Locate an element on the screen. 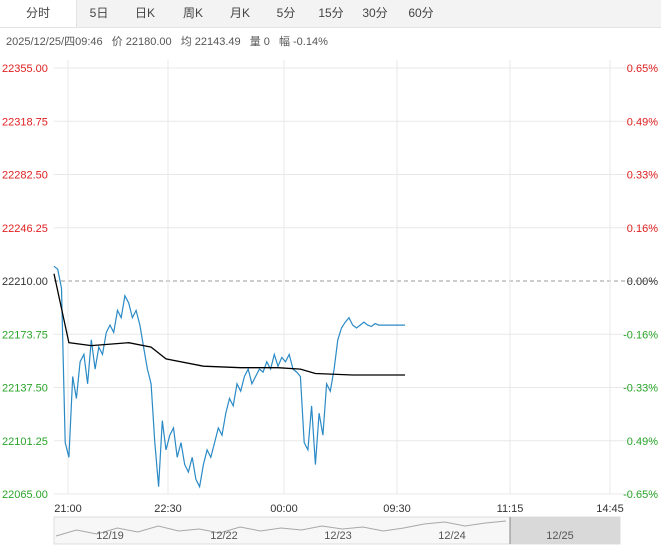  navigator-label-2: 12/23 is located at coordinates (338, 536).